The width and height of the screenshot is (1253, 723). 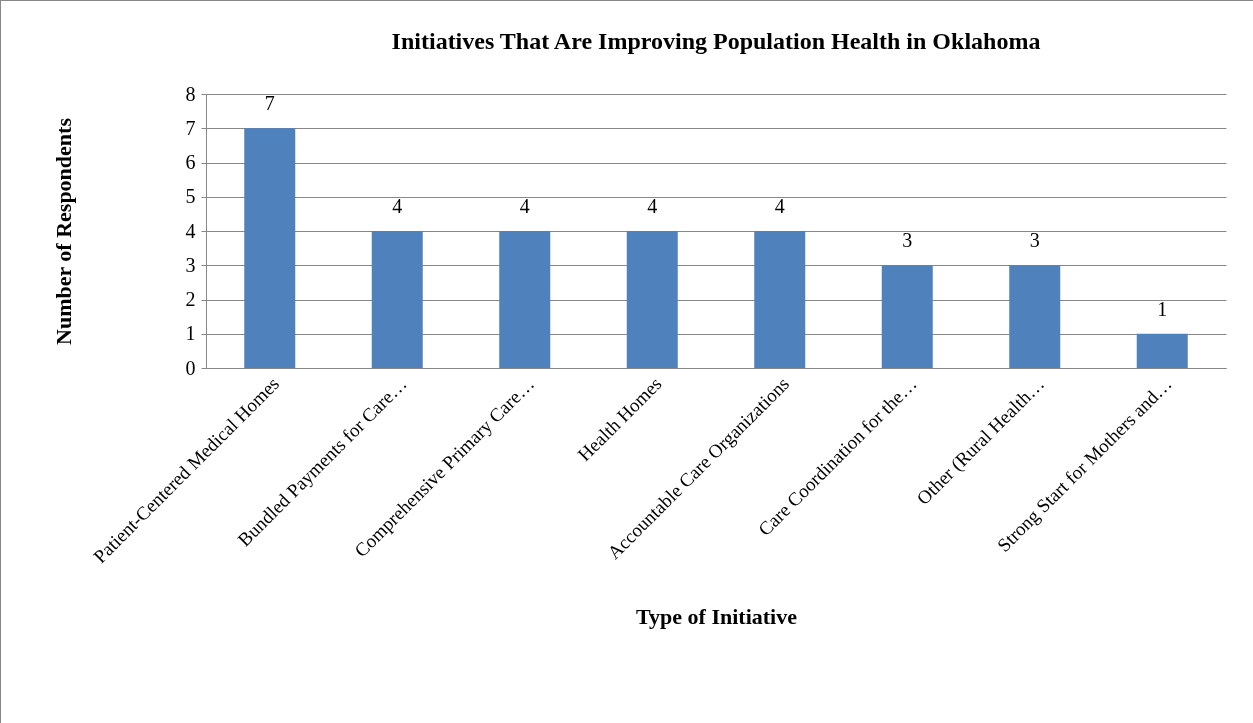 What do you see at coordinates (190, 230) in the screenshot?
I see `y-tick-label: 4` at bounding box center [190, 230].